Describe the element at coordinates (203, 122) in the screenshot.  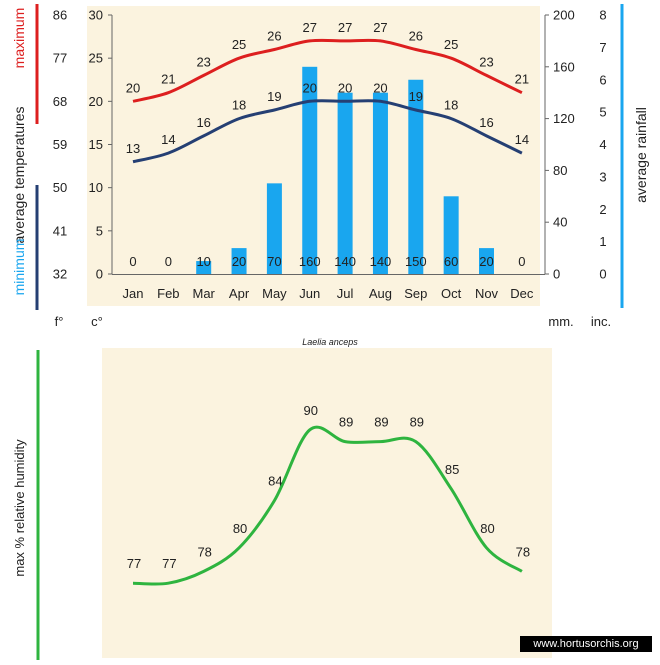
I see `min-temp-label-mar: 16` at that location.